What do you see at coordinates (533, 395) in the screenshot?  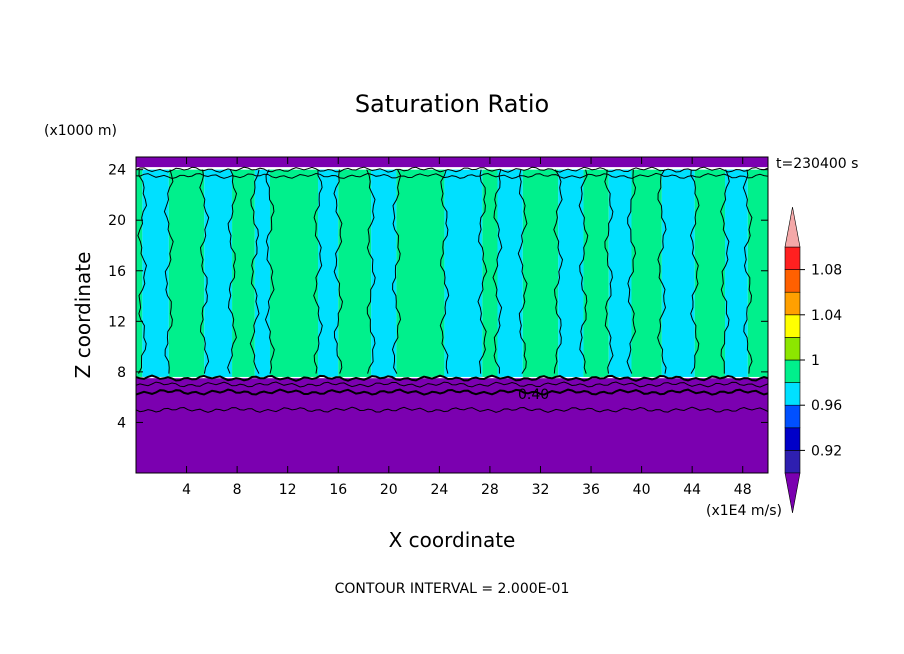 I see `contour-label: 0.40` at bounding box center [533, 395].